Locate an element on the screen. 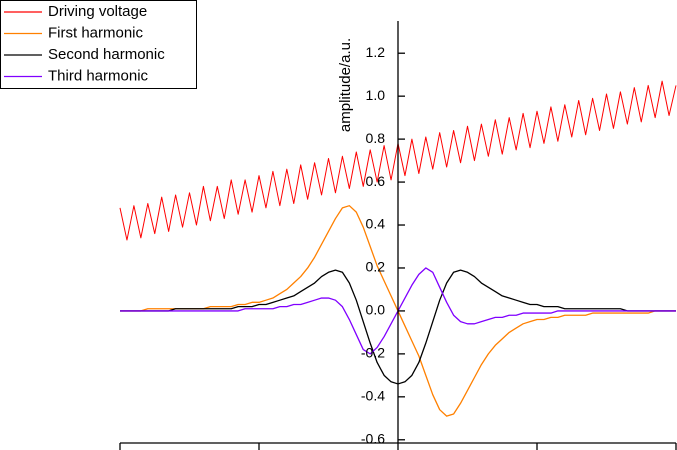  legend-label: Second harmonic is located at coordinates (106, 54).